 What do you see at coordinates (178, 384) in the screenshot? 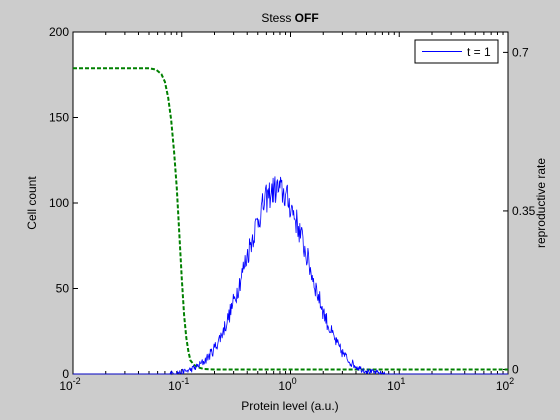
I see `x-tick-label: 10⁻¹` at bounding box center [178, 384].